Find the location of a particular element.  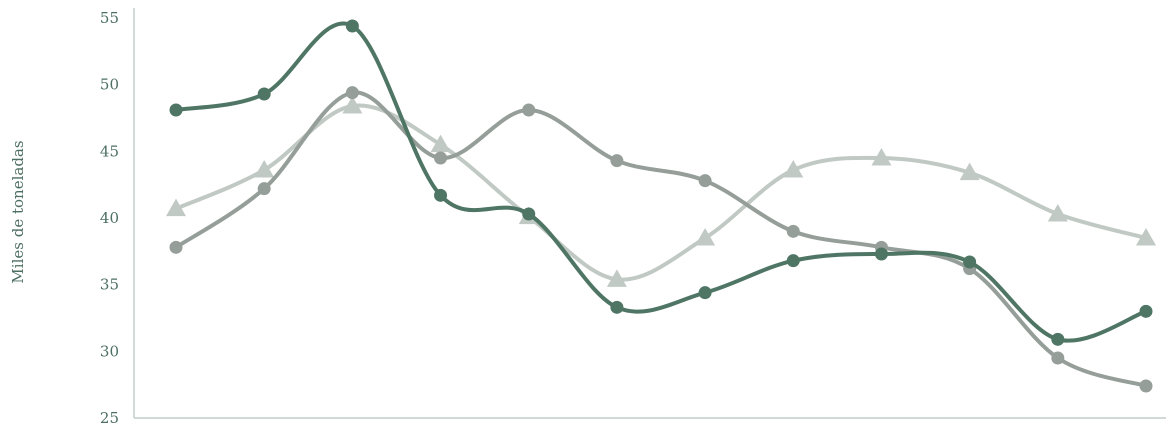

y-tick-label: 25 is located at coordinates (109, 416).